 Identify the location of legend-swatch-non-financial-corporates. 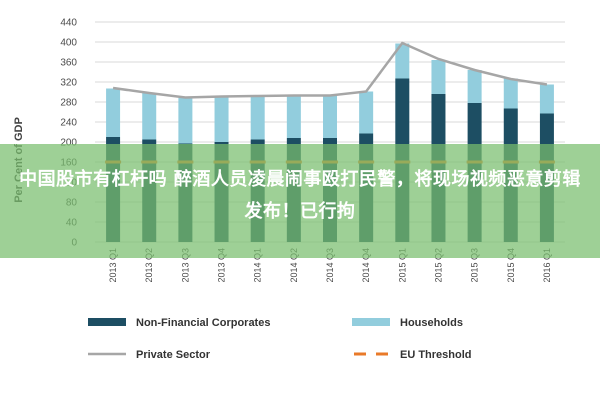
(107, 322).